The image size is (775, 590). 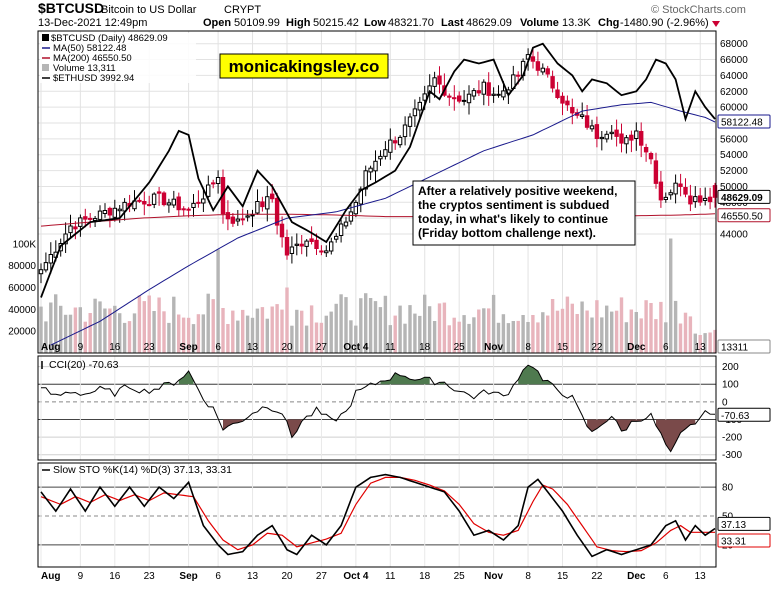 I want to click on ma200-last-label-box, so click(x=744, y=215).